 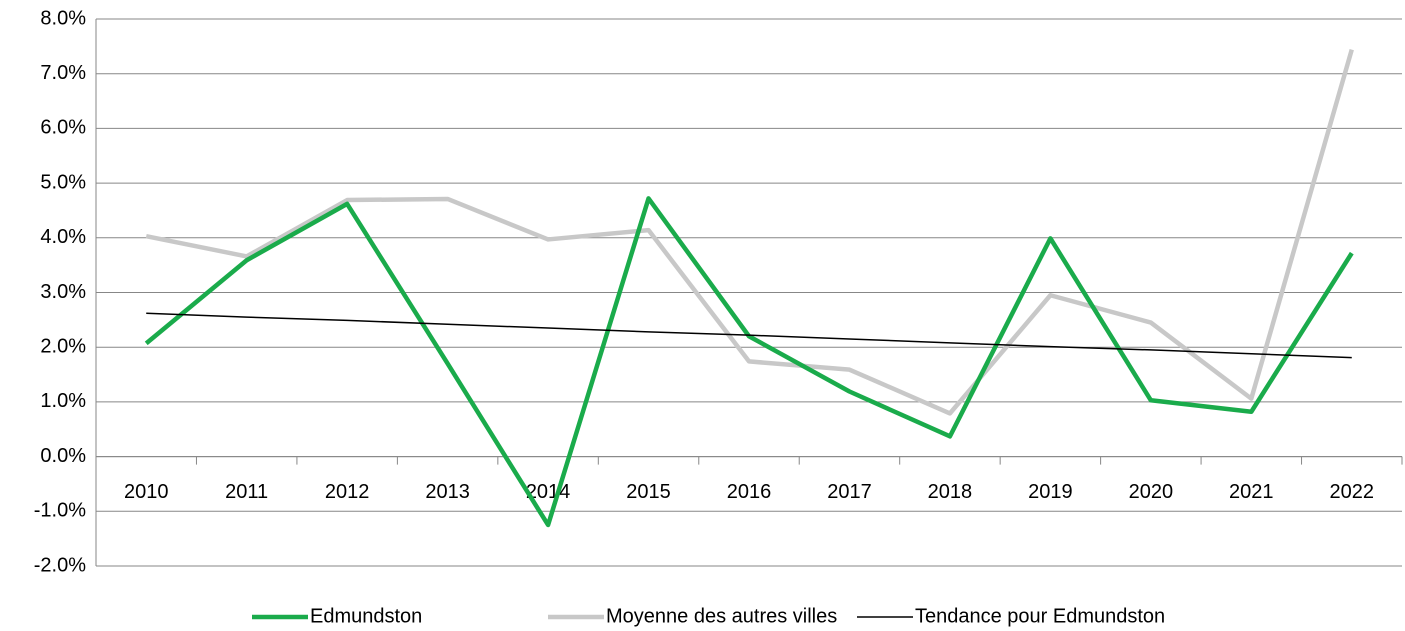 What do you see at coordinates (347, 492) in the screenshot?
I see `x-tick-label: 2012` at bounding box center [347, 492].